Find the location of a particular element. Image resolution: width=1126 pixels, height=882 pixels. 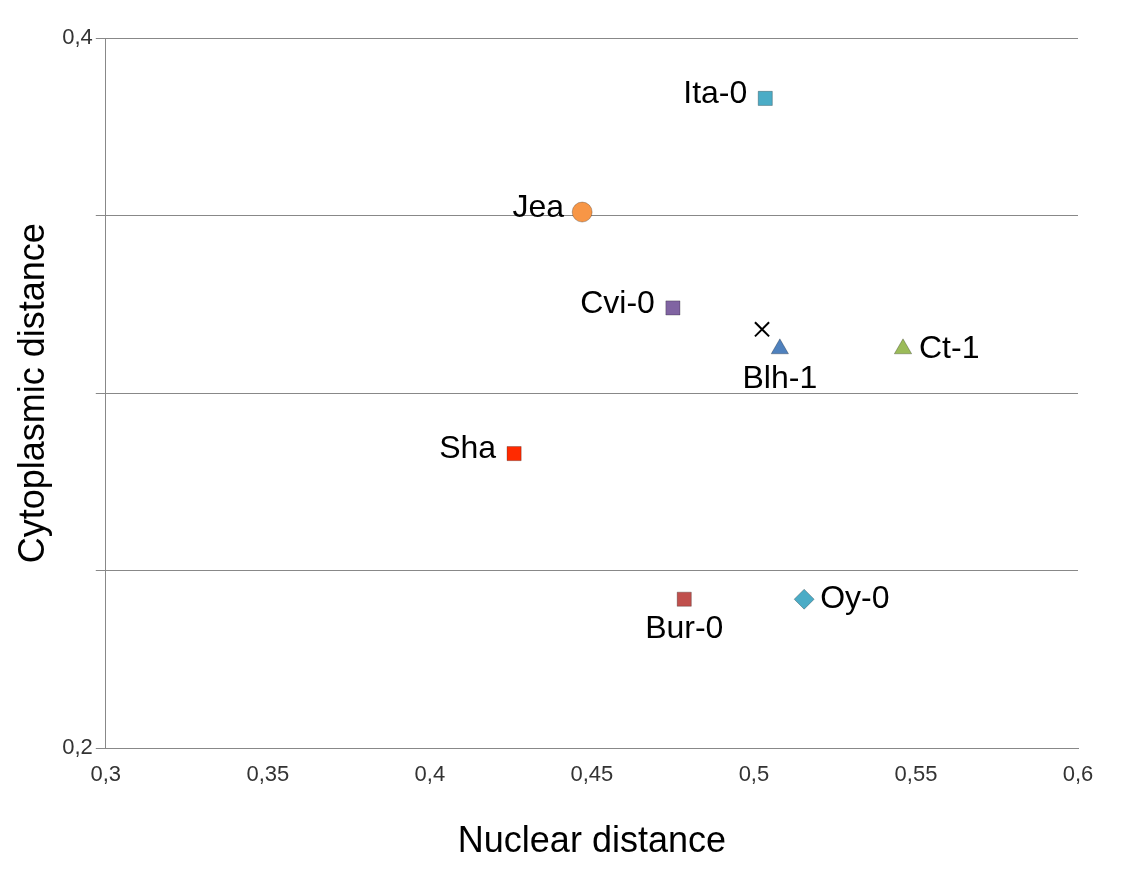

x-tick-label: 0,35 is located at coordinates (268, 773).